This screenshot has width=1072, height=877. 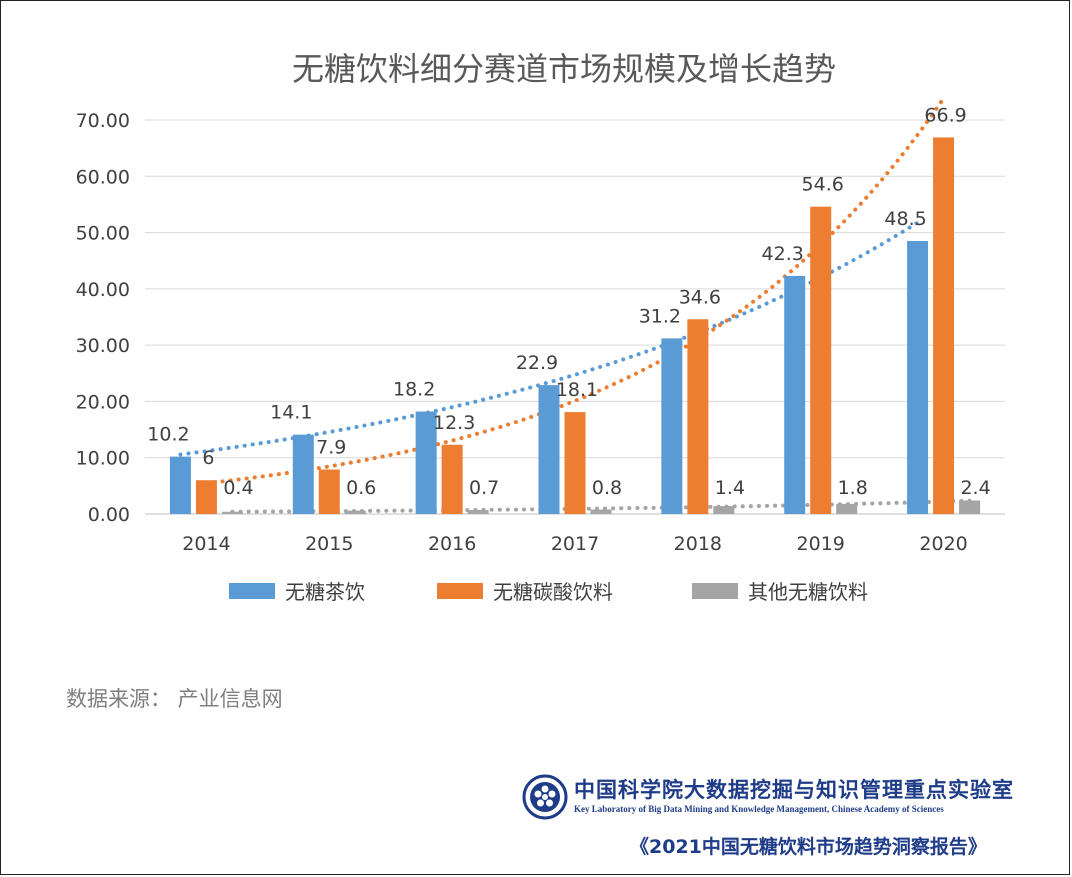 I want to click on x-tick-label: 2017, so click(x=575, y=544).